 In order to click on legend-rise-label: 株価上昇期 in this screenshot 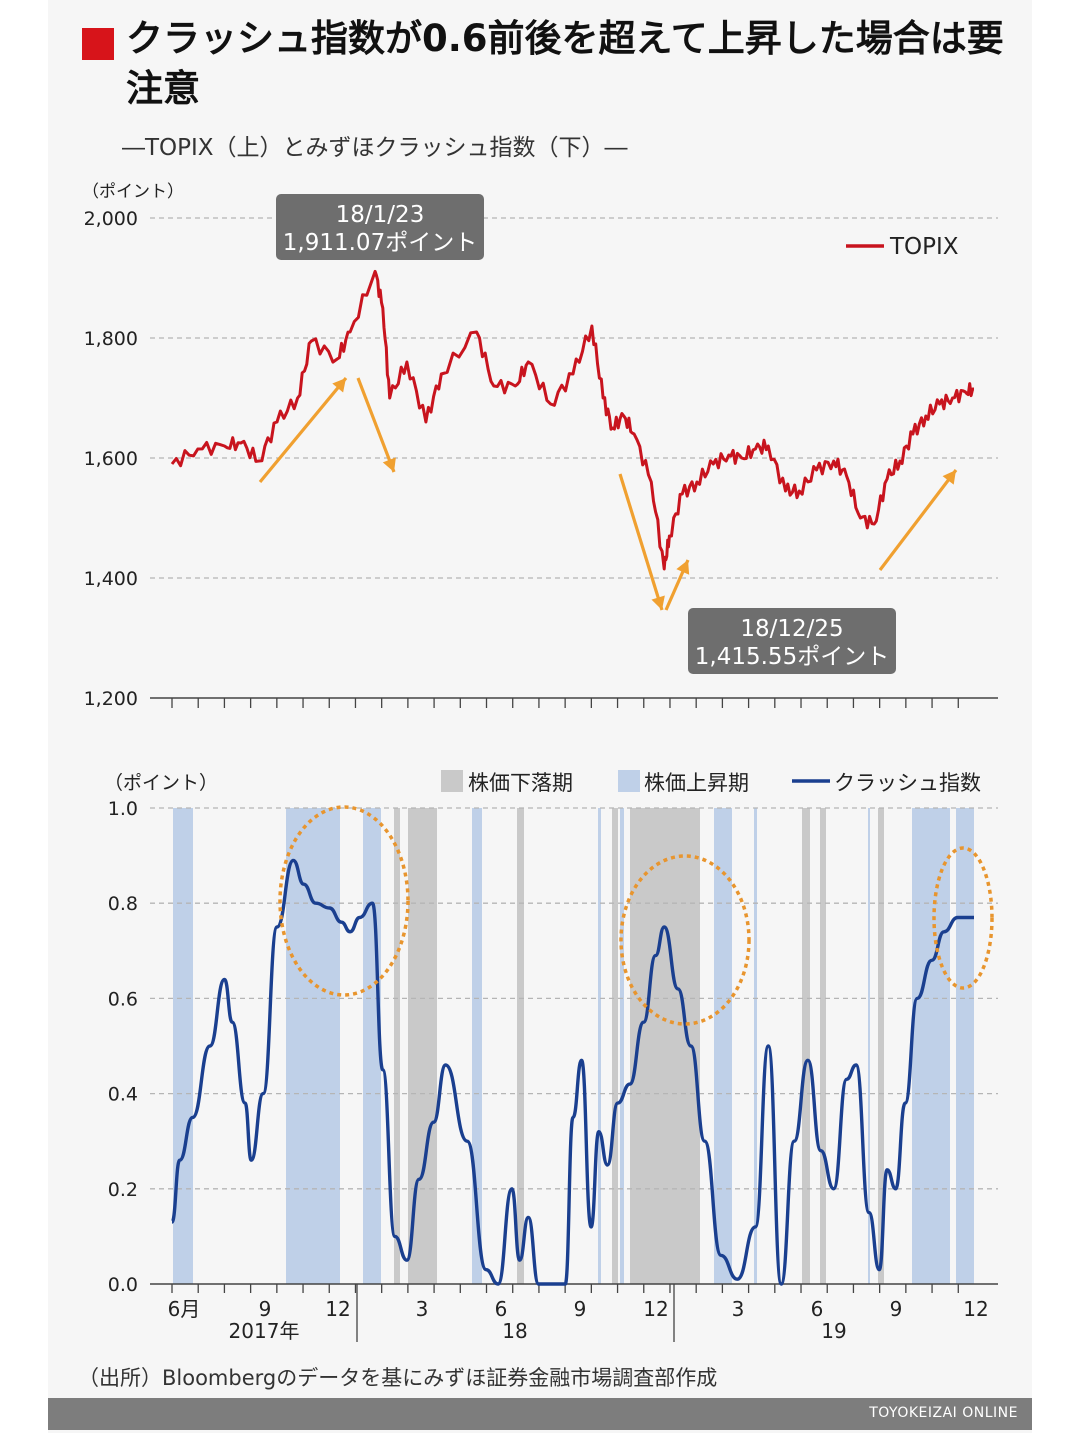, I will do `click(696, 783)`.